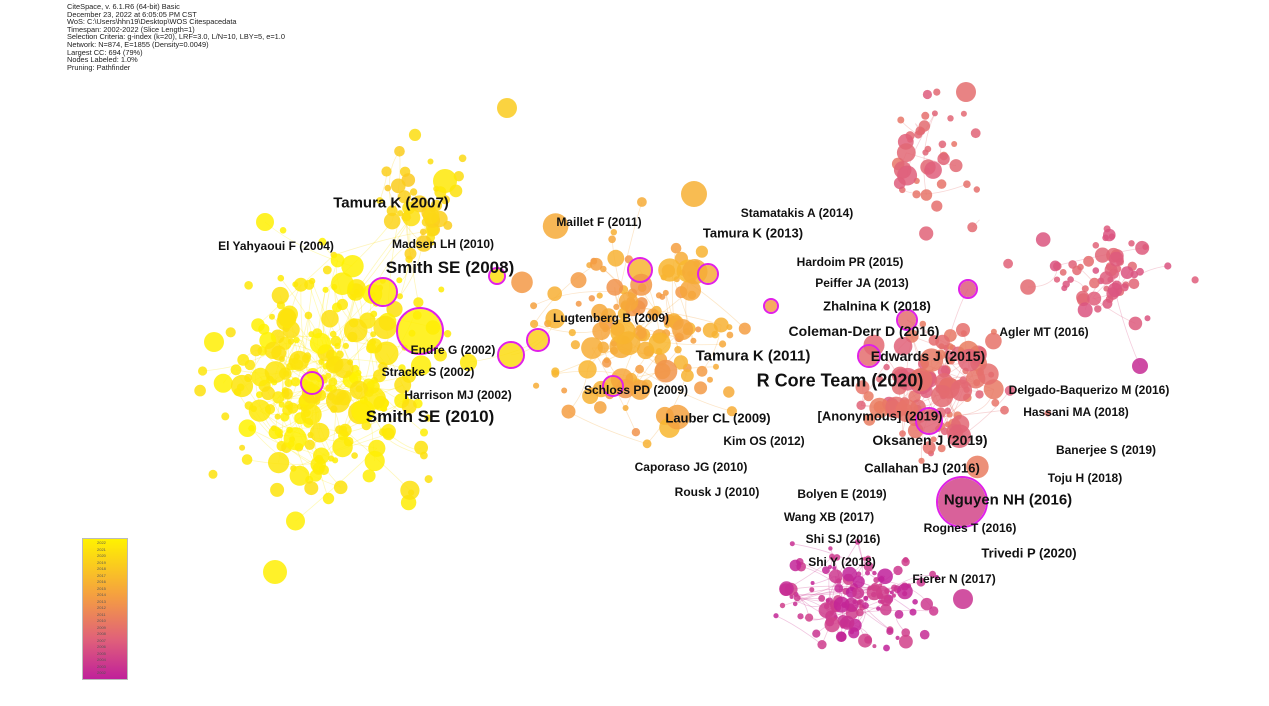 The width and height of the screenshot is (1269, 706). What do you see at coordinates (101, 549) in the screenshot?
I see `legend-year-tick: 2021` at bounding box center [101, 549].